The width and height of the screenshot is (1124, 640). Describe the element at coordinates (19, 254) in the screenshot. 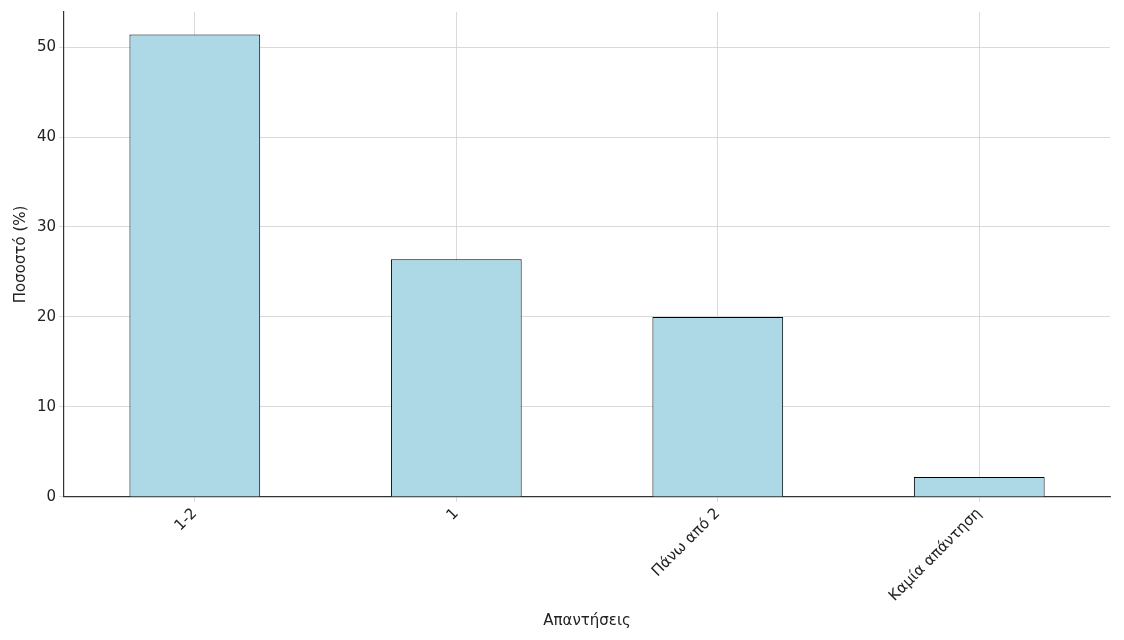

I see `y-axis-title: Ποσοστό (%)` at that location.